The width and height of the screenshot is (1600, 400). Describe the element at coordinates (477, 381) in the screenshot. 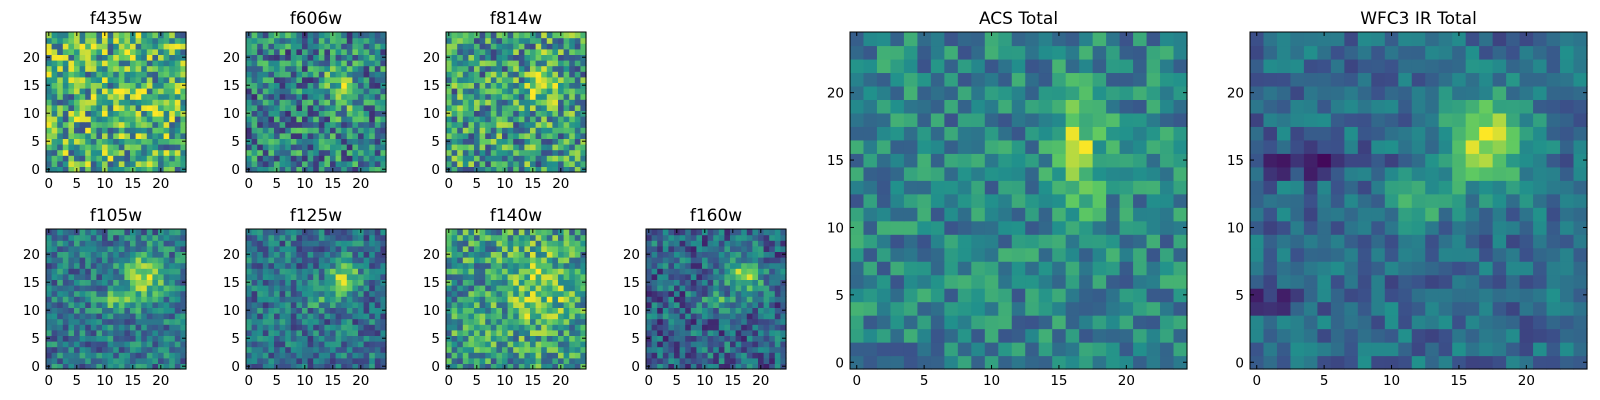

I see `x-tick-label: 5` at that location.